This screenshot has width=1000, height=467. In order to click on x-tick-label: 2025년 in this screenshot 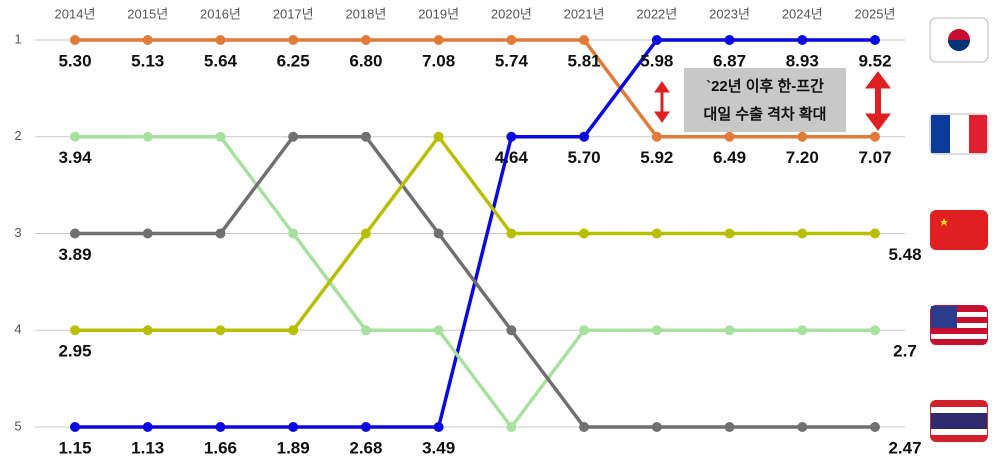, I will do `click(875, 13)`.